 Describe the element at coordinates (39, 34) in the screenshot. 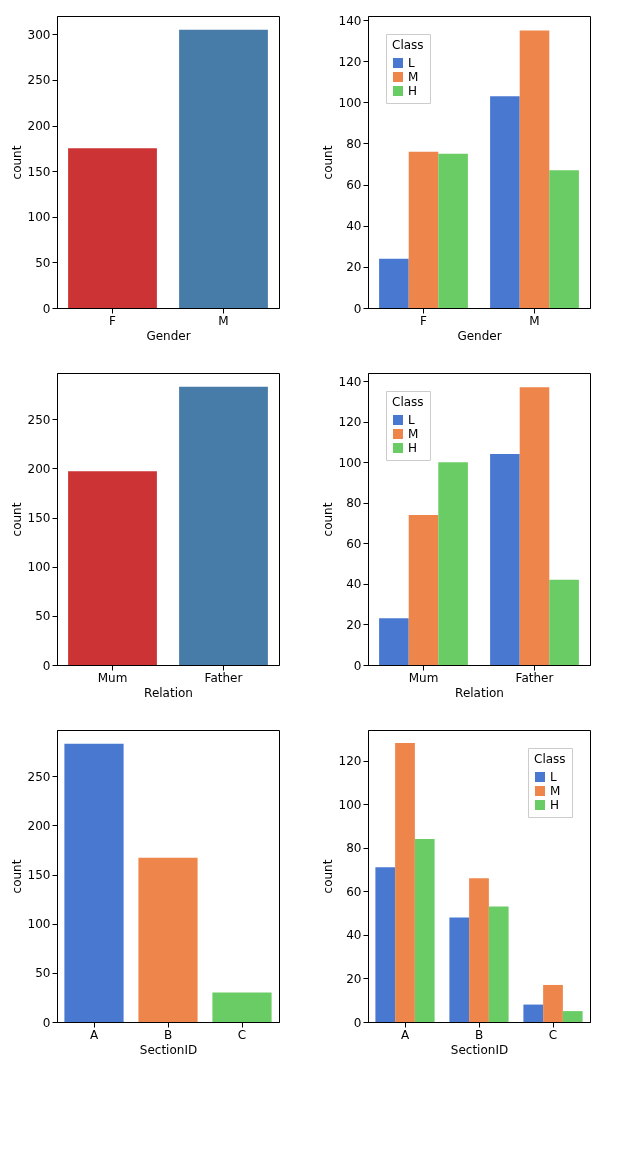

I see `y-tick-label: 300` at that location.